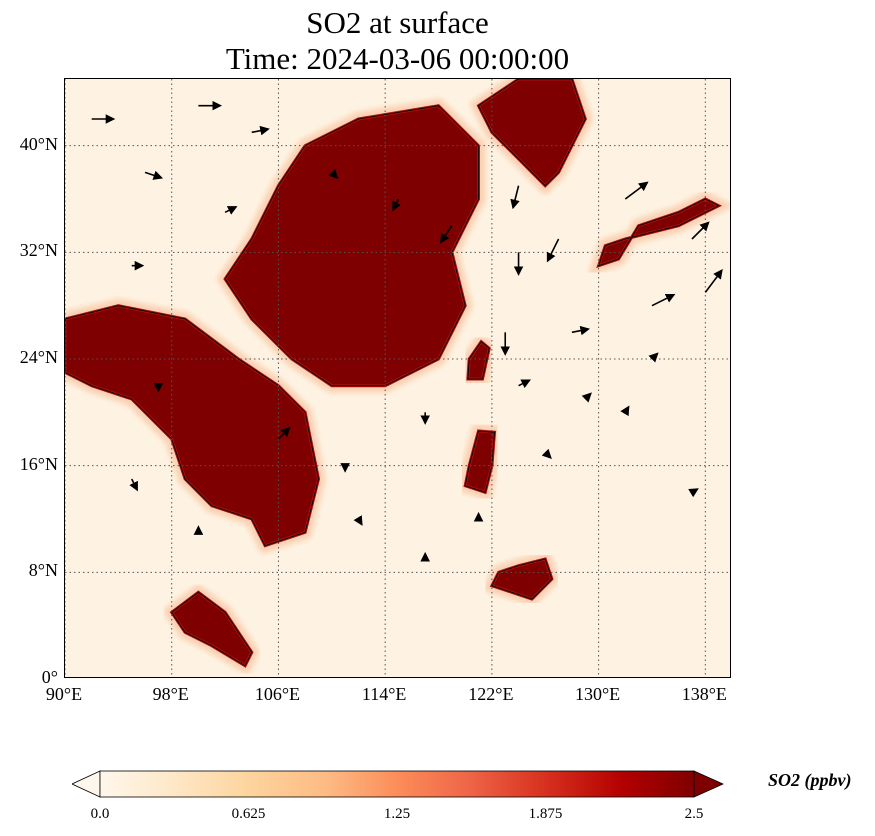 Image resolution: width=875 pixels, height=836 pixels. Describe the element at coordinates (708, 784) in the screenshot. I see `colorbar-max-extend` at that location.